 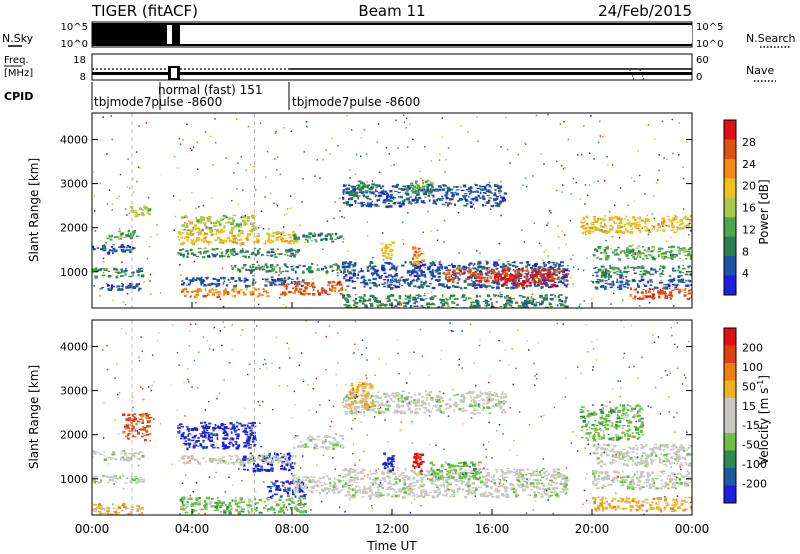 What do you see at coordinates (18, 96) in the screenshot?
I see `cpid-label: CPID` at bounding box center [18, 96].